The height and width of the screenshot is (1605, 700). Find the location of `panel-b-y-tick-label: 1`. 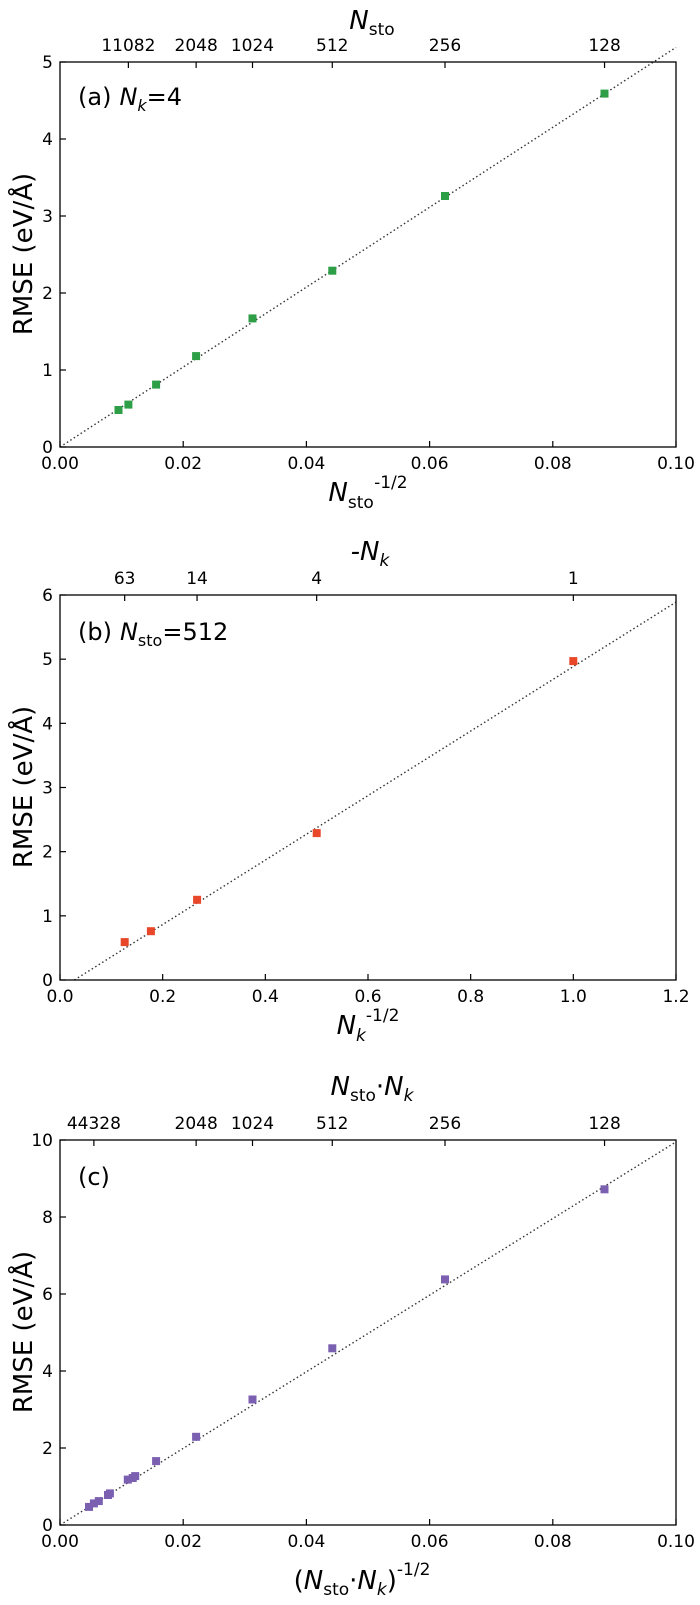

panel-b-y-tick-label: 1 is located at coordinates (47, 917).